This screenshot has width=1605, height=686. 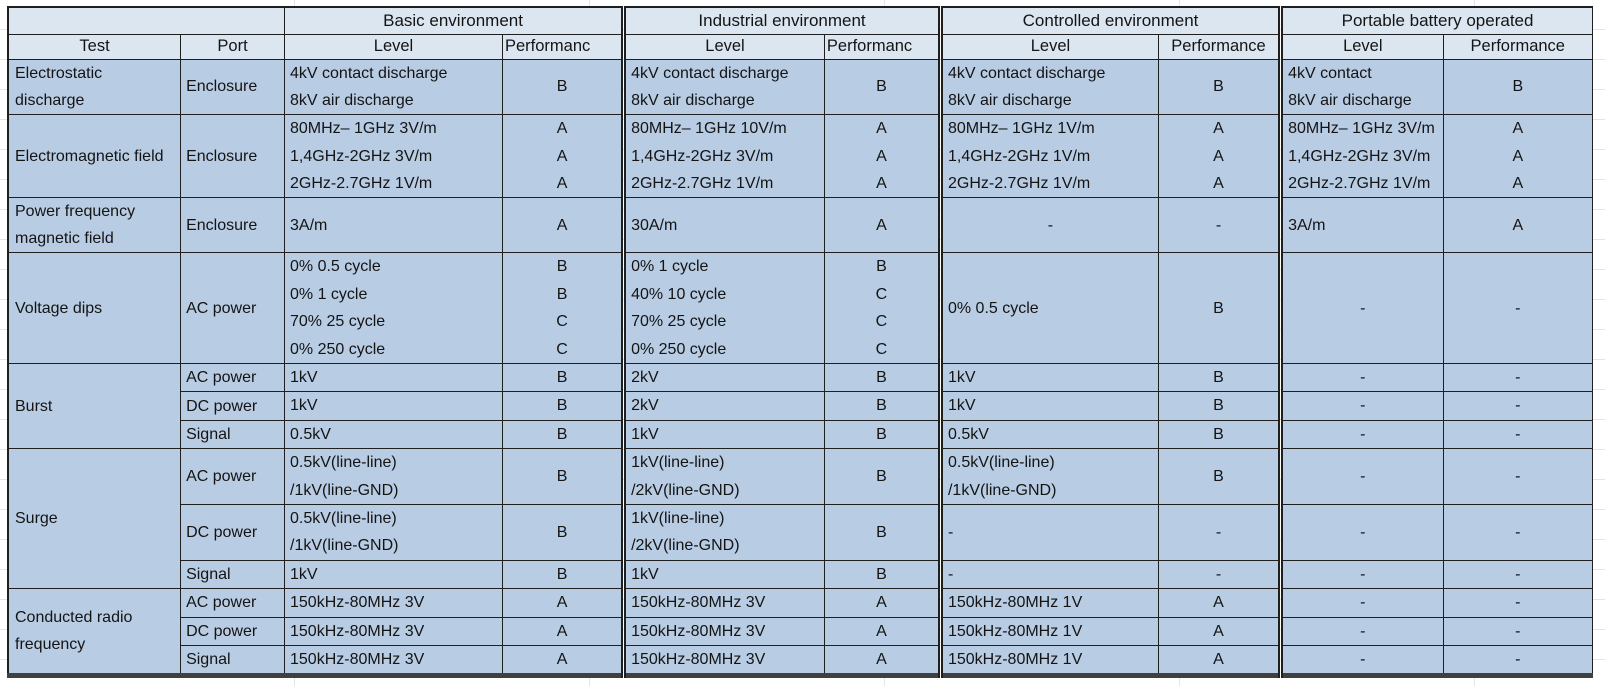 What do you see at coordinates (1361, 87) in the screenshot?
I see `level-cell: 4kV contact 8kV air discharge` at bounding box center [1361, 87].